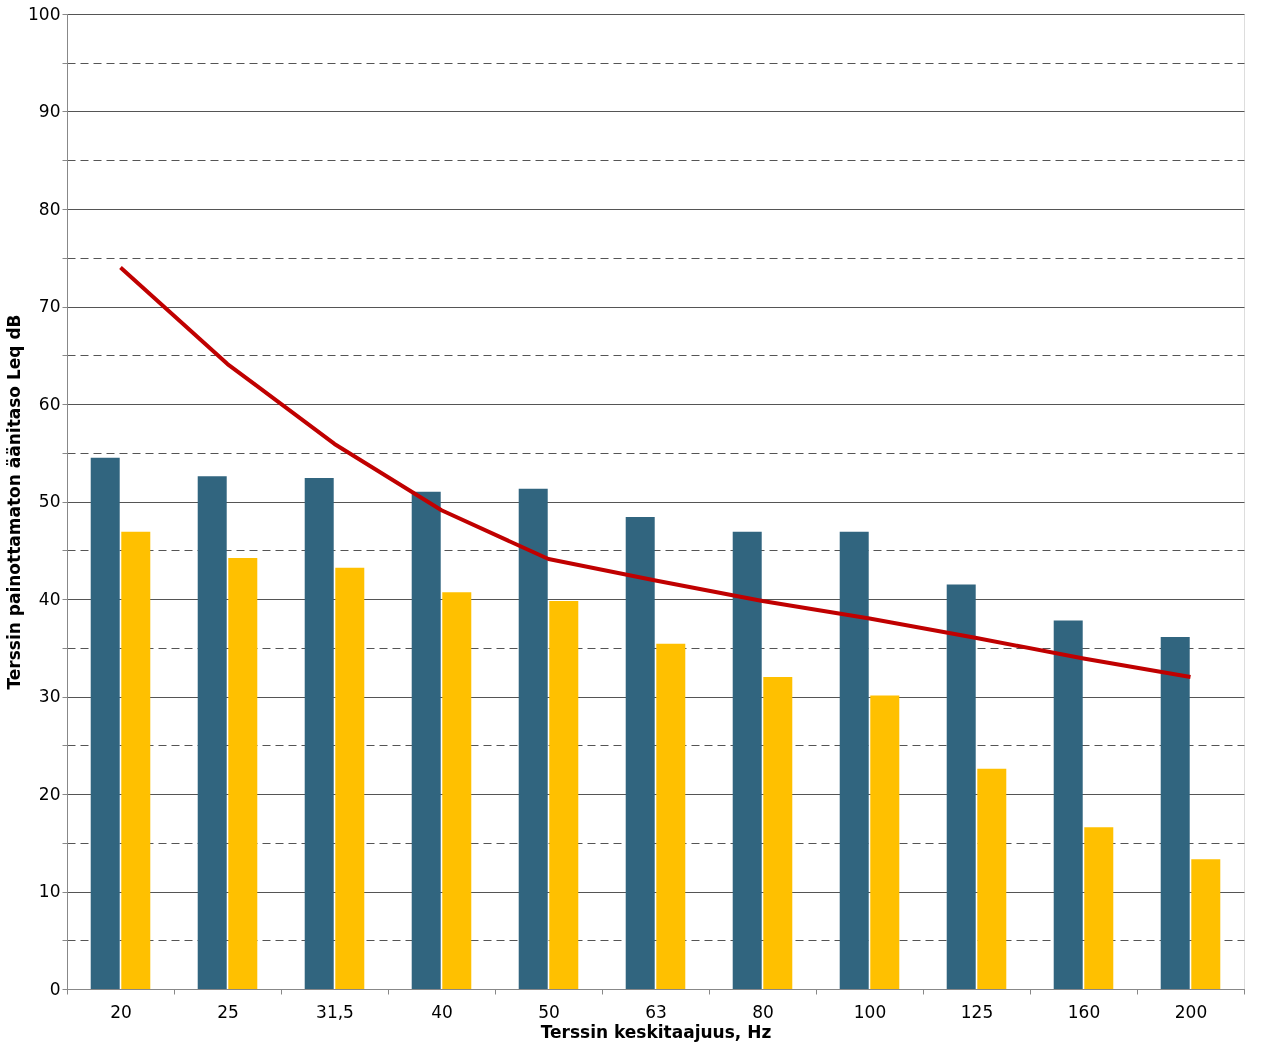  Describe the element at coordinates (977, 1011) in the screenshot. I see `x-tick-label: 125` at that location.